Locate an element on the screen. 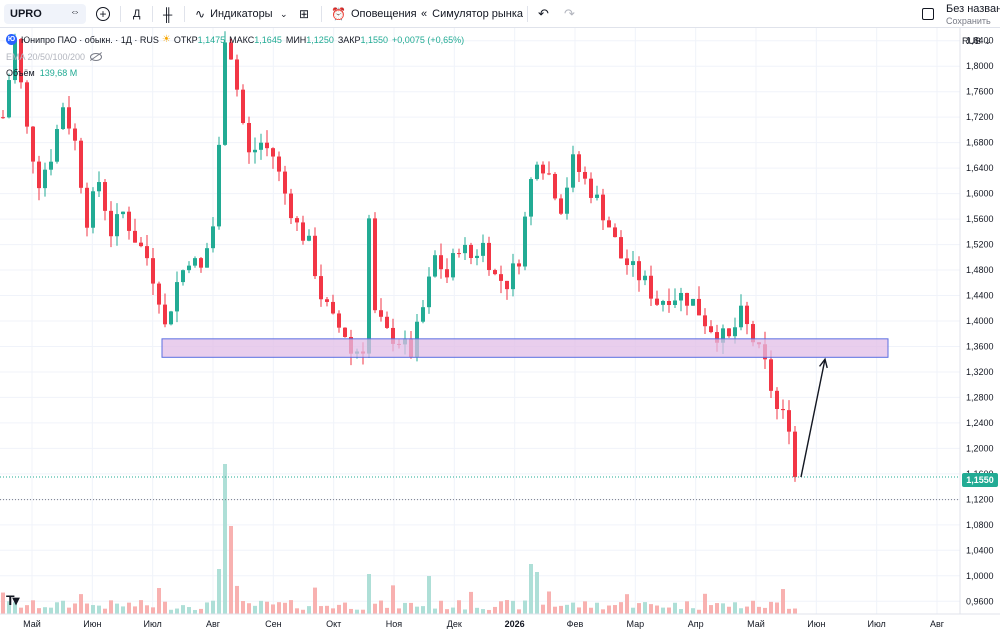  ema-legend: EMA 20/50/100/200 is located at coordinates (54, 57).